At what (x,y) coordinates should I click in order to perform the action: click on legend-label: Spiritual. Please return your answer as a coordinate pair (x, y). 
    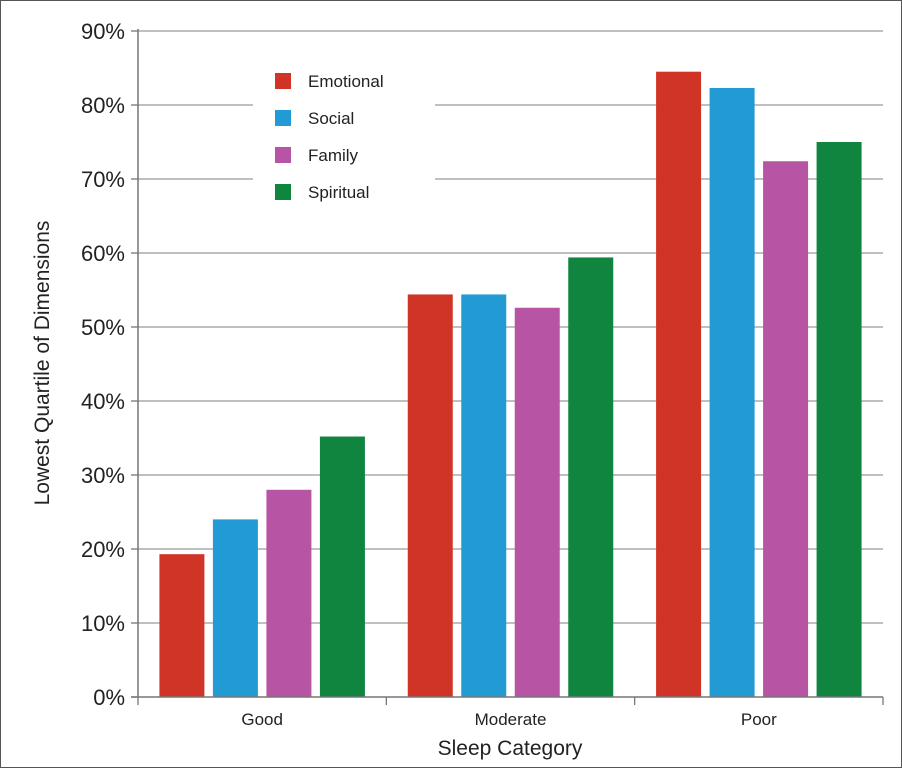
    Looking at the image, I should click on (338, 192).